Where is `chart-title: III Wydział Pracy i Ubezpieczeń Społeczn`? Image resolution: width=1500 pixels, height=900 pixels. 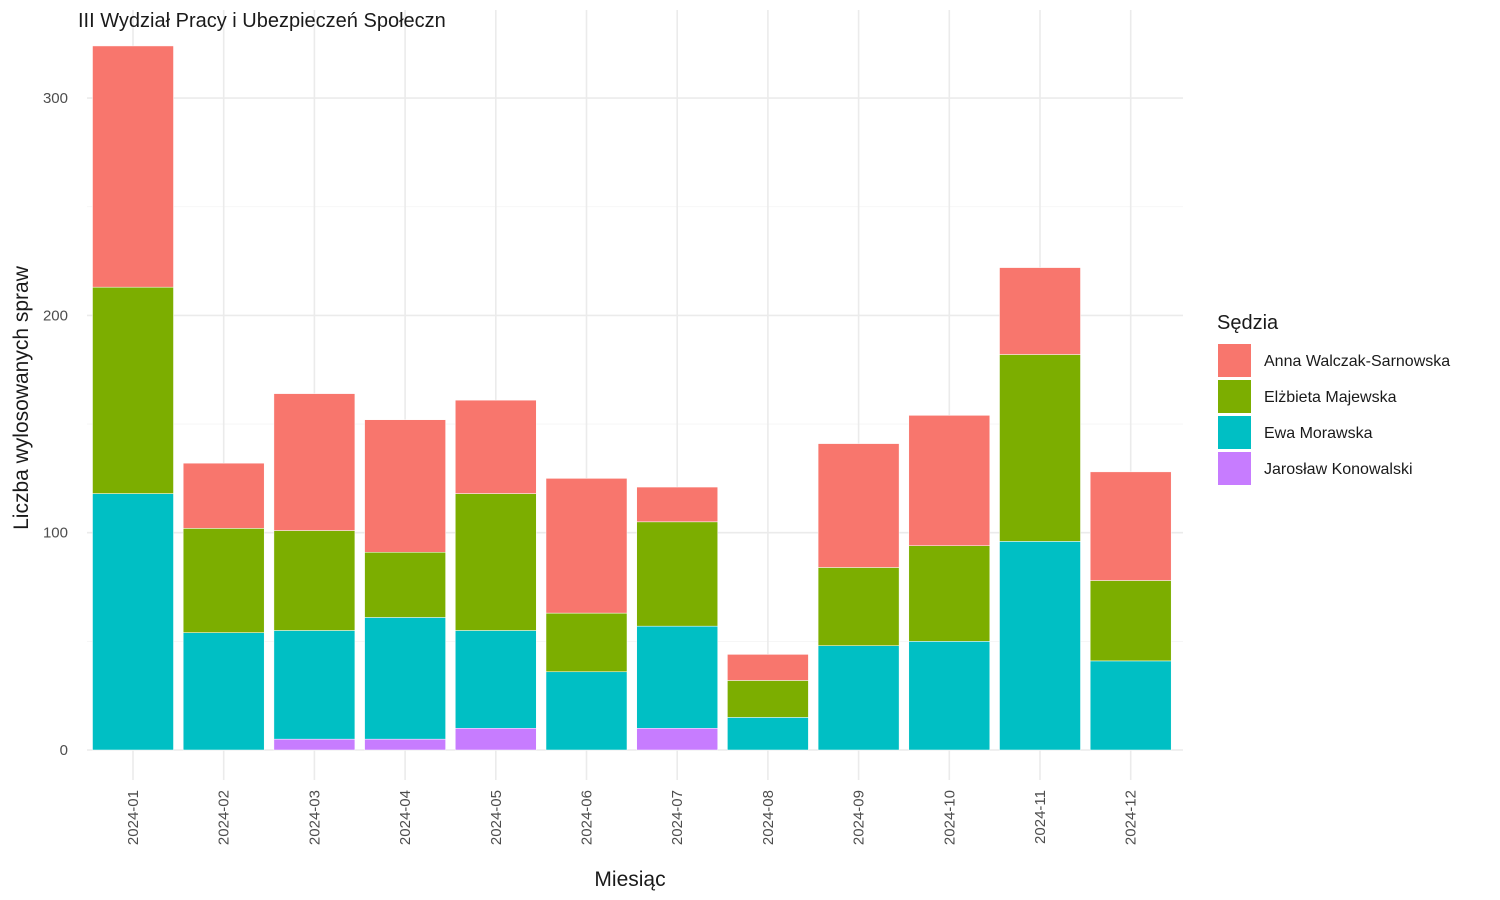 chart-title: III Wydział Pracy i Ubezpieczeń Społeczn is located at coordinates (262, 21).